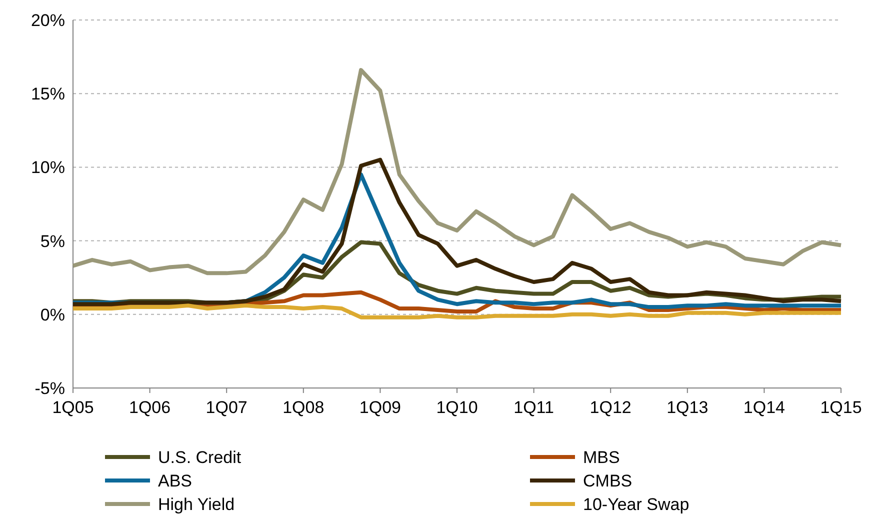  I want to click on x-tick-label: 1Q09, so click(380, 407).